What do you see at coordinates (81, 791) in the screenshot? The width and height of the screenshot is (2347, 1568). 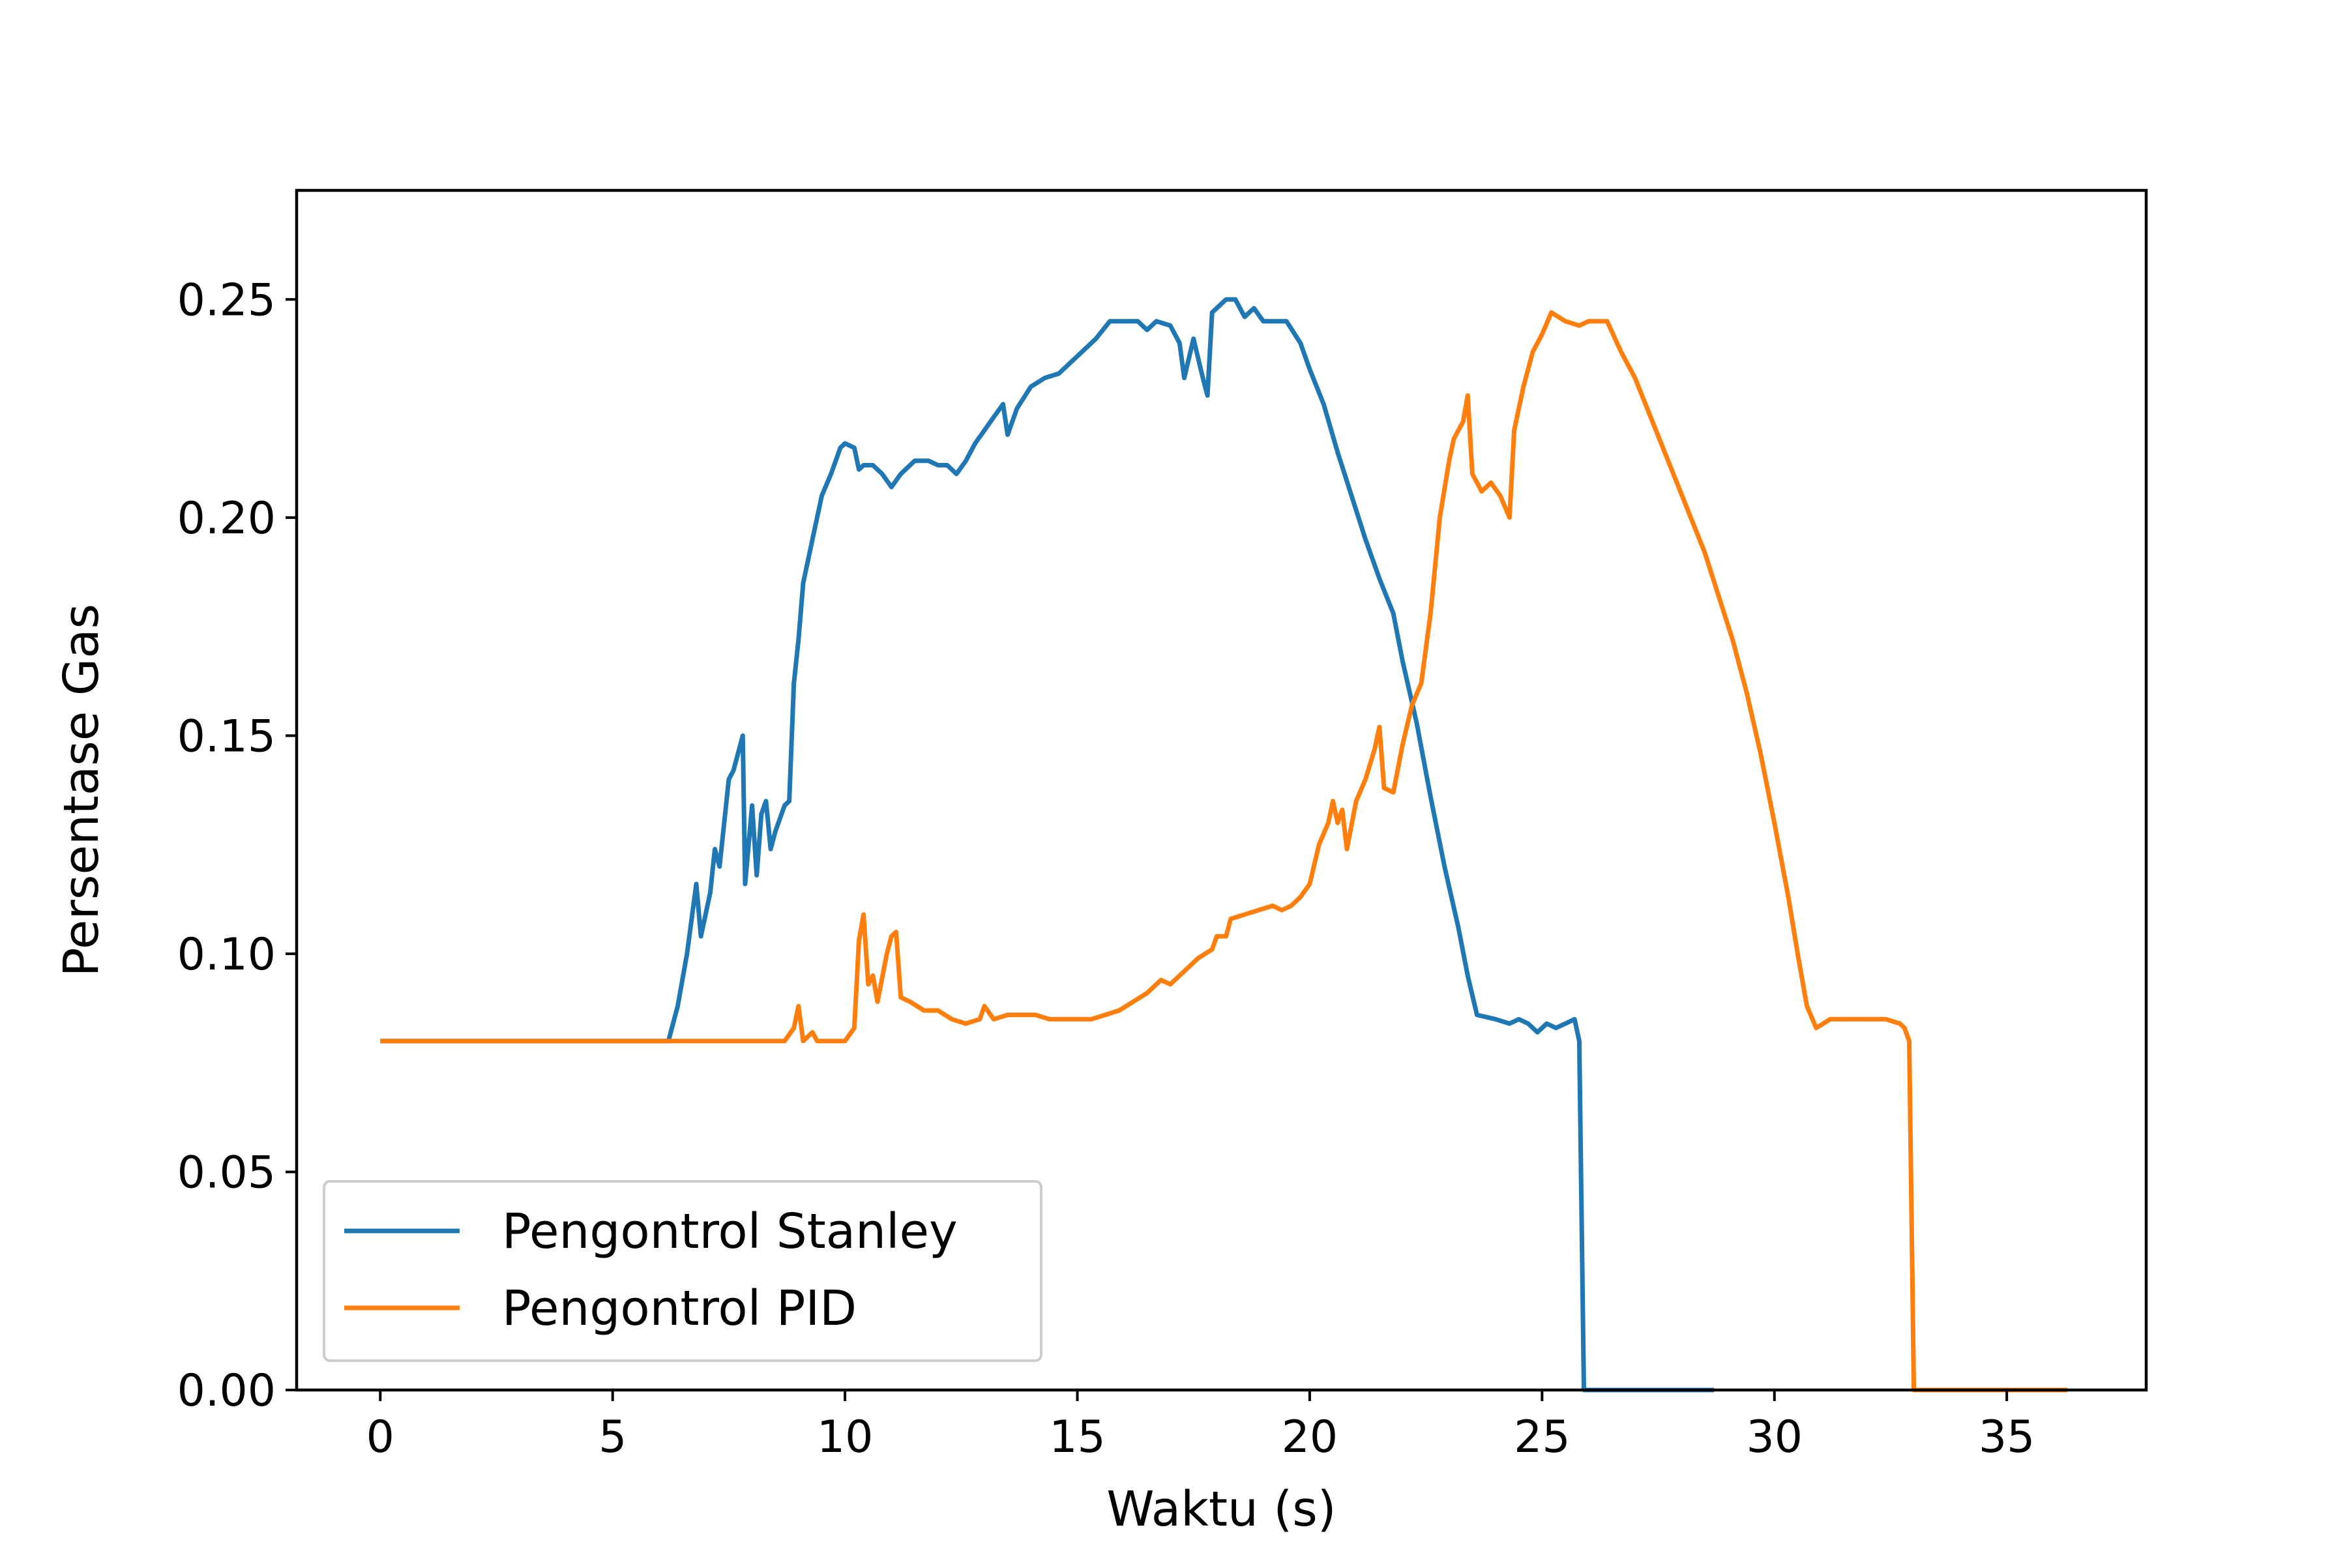 I see `y-axis-label: Persentase Gas` at bounding box center [81, 791].